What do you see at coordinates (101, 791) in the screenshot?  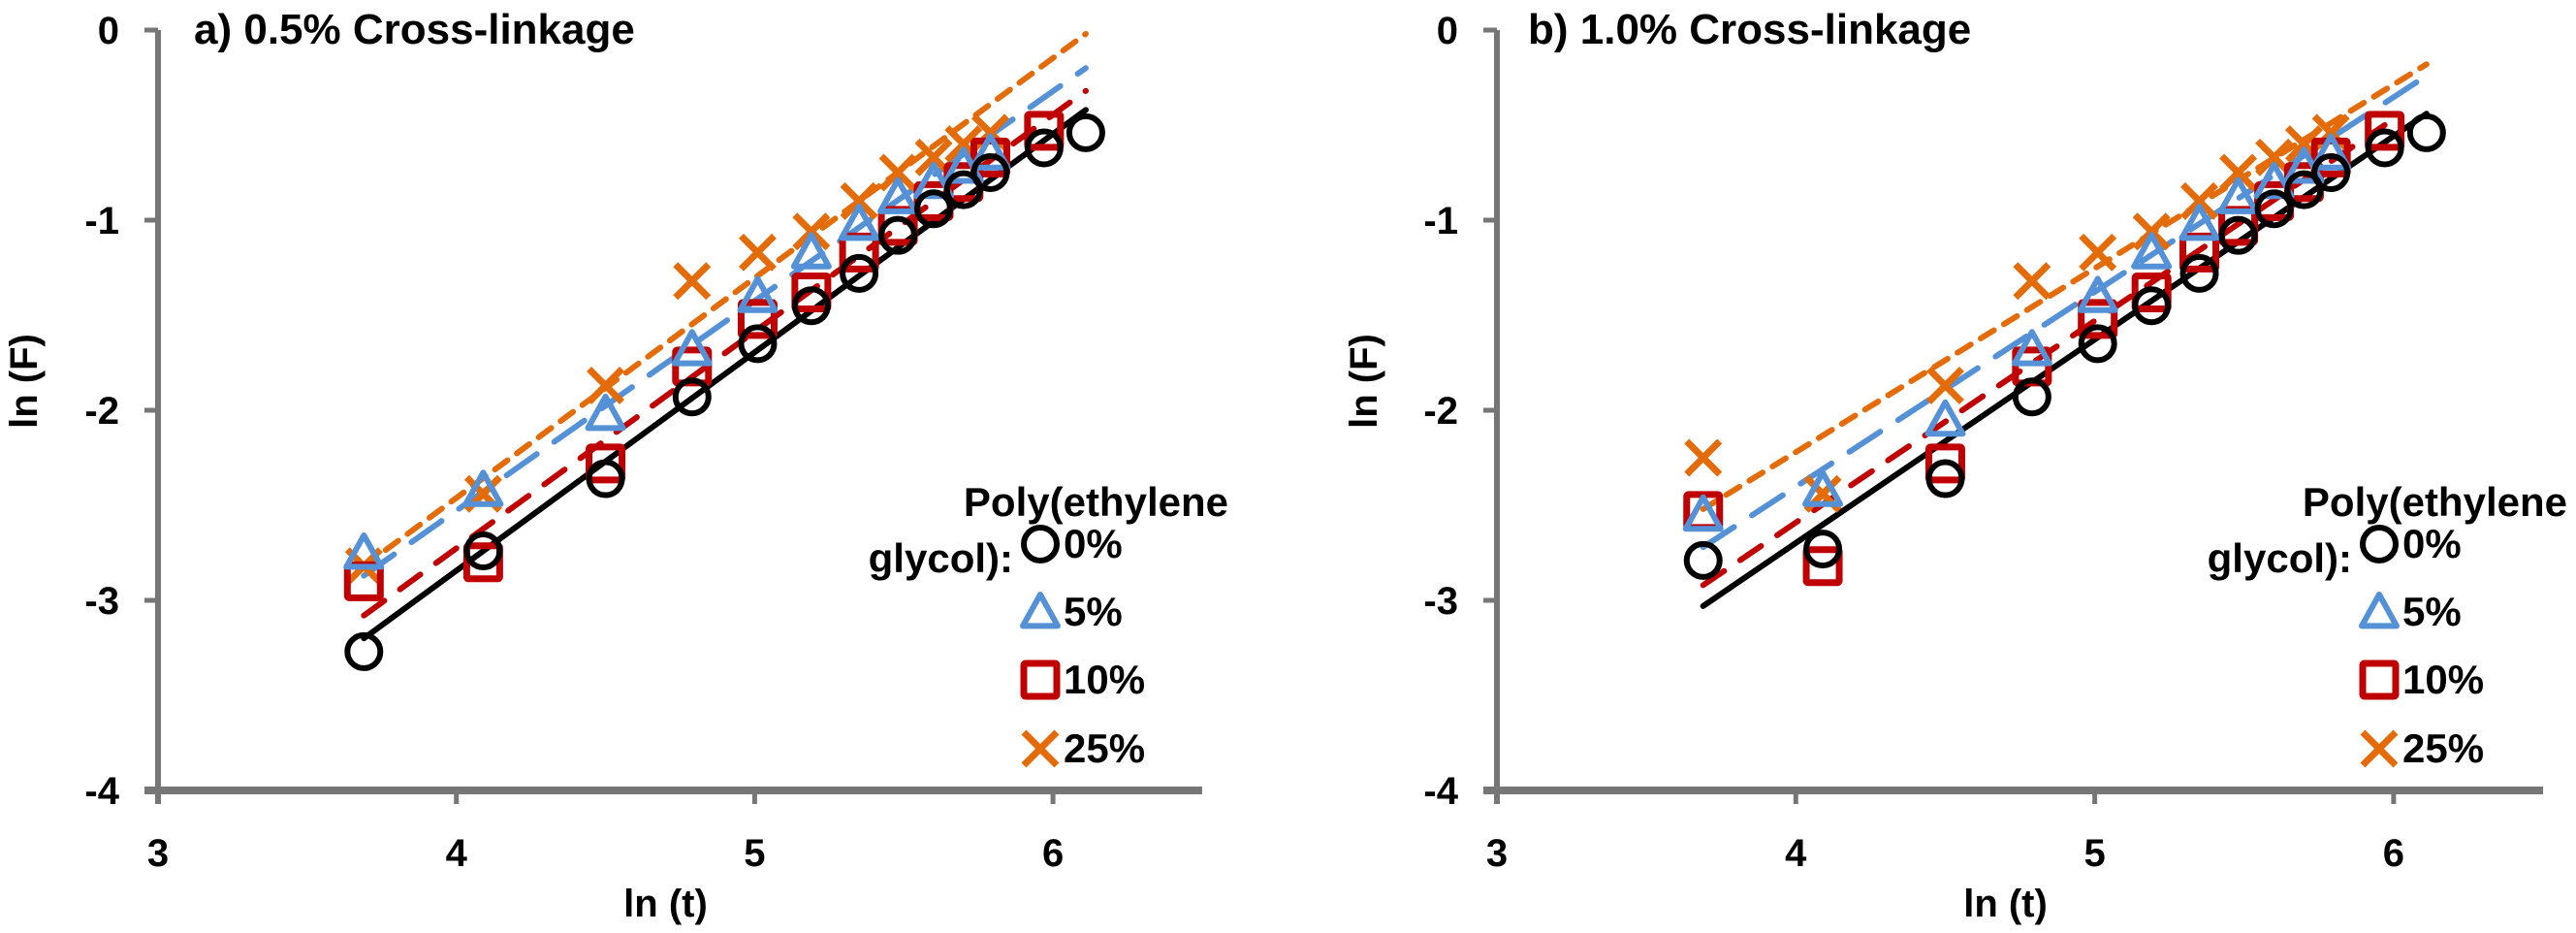 I see `y-tick-label: -4` at bounding box center [101, 791].